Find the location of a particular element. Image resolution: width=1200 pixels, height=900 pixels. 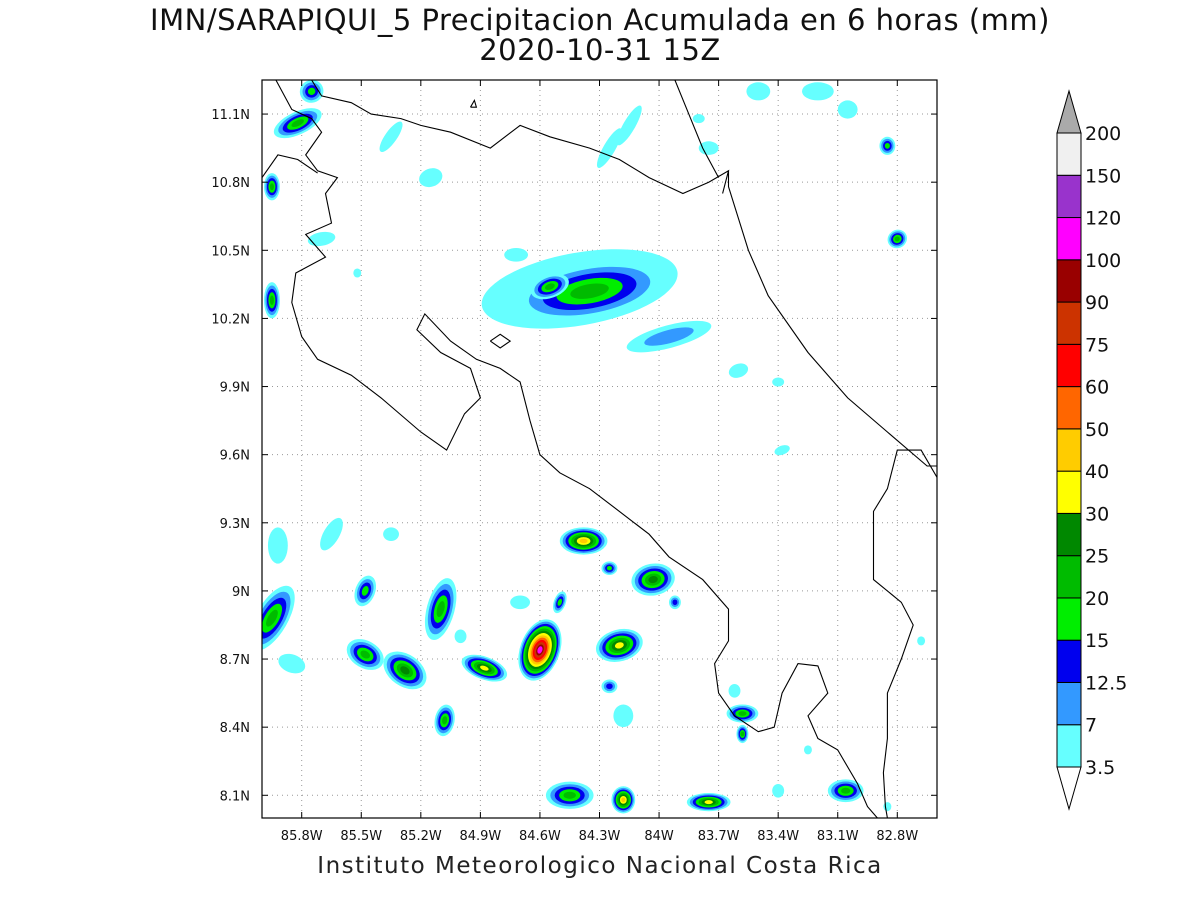

colorbar-label: 3.5 is located at coordinates (1100, 768).